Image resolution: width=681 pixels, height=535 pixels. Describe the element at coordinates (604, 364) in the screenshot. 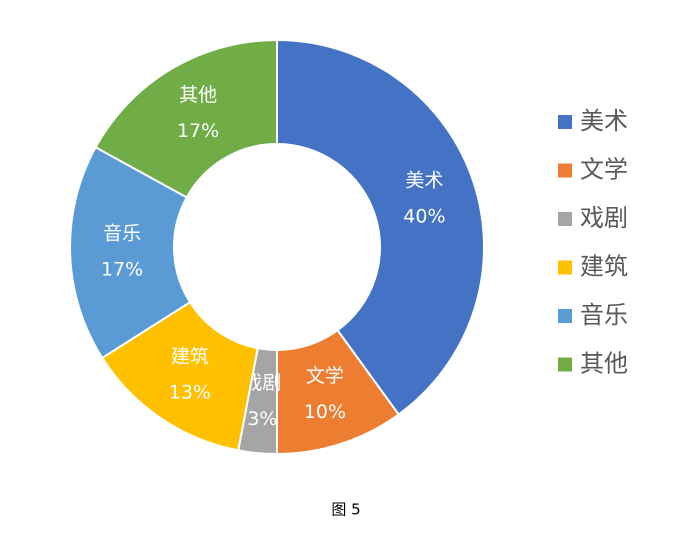

I see `legend-label: 其他` at that location.